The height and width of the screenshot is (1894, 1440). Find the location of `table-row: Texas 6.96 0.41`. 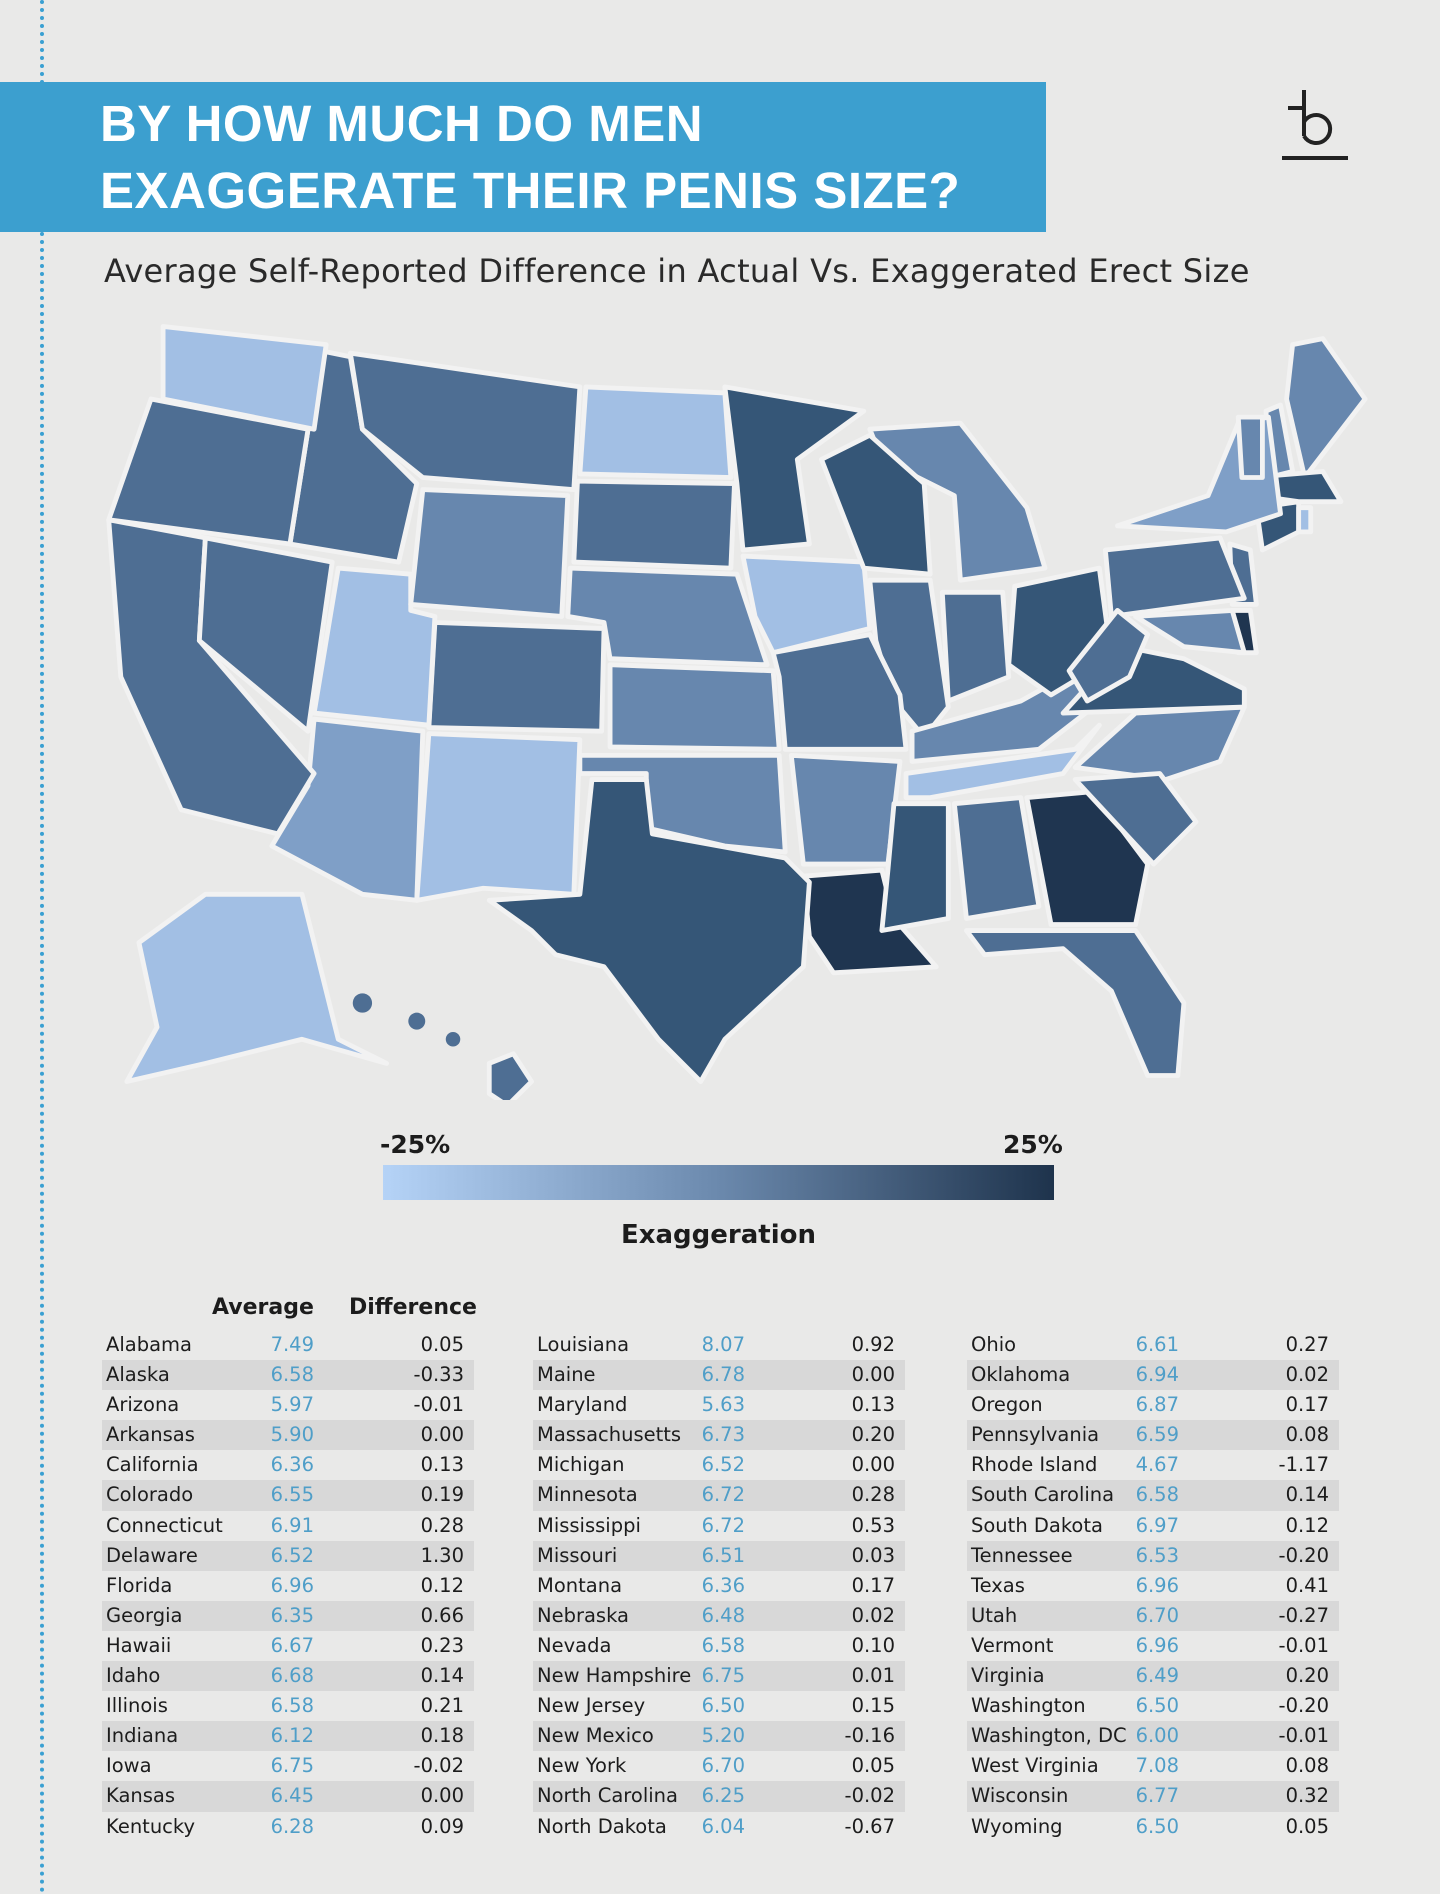

table-row: Texas 6.96 0.41 is located at coordinates (1153, 1586).